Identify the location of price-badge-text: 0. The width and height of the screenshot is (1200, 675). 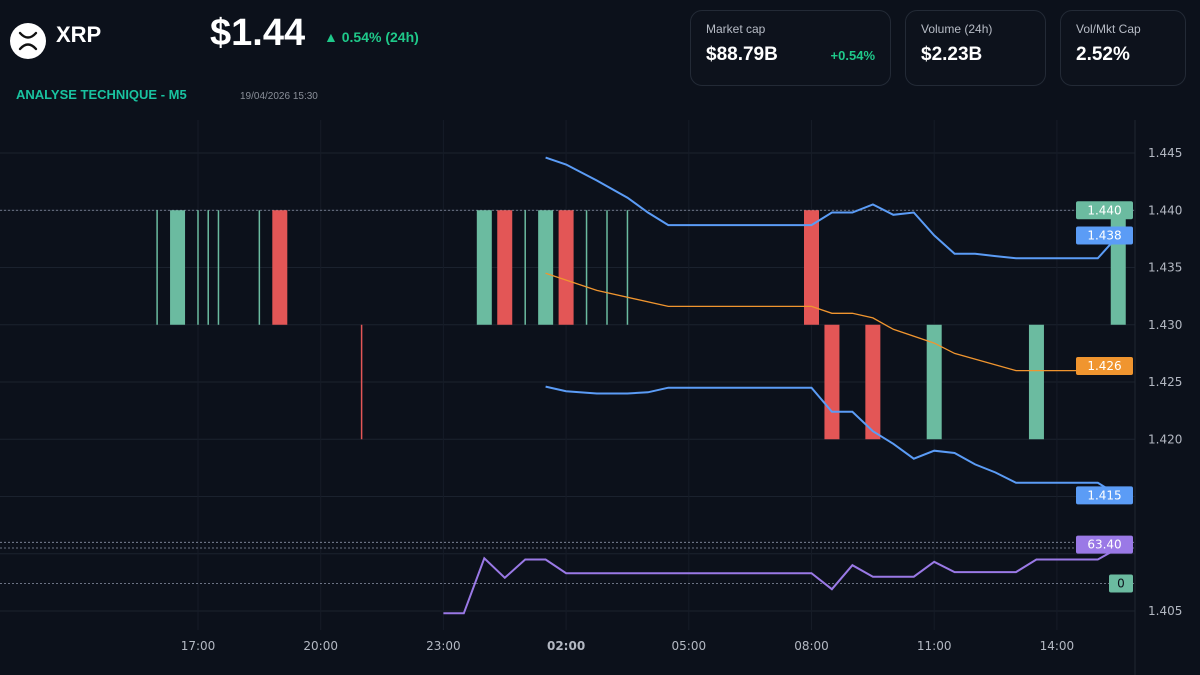
(1121, 584).